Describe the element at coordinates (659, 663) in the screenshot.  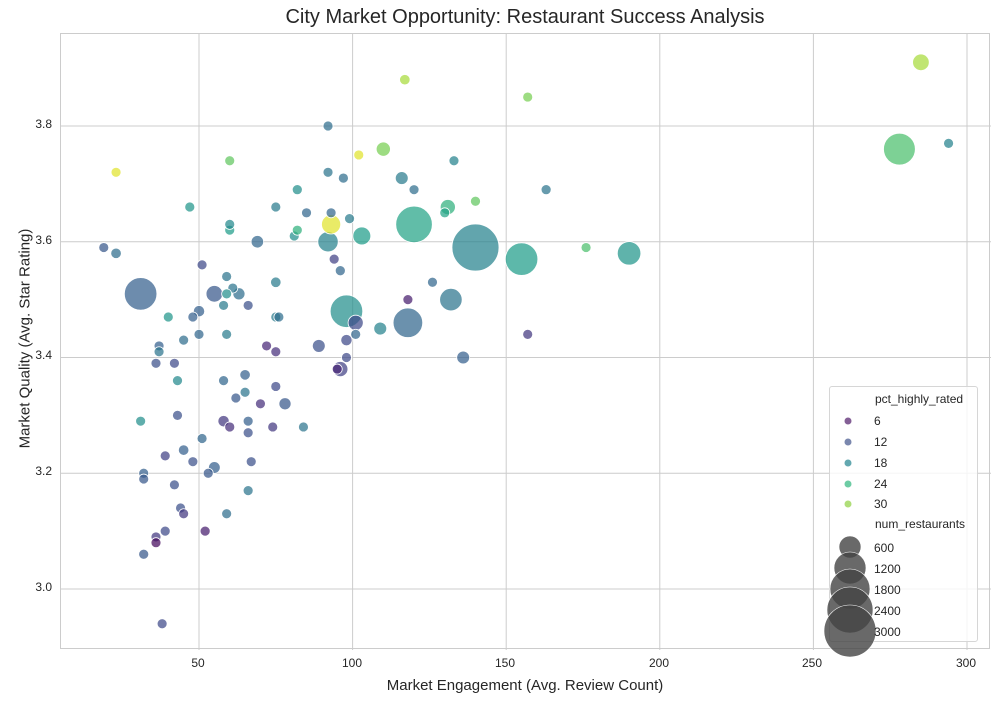
I see `x-tick: 200` at that location.